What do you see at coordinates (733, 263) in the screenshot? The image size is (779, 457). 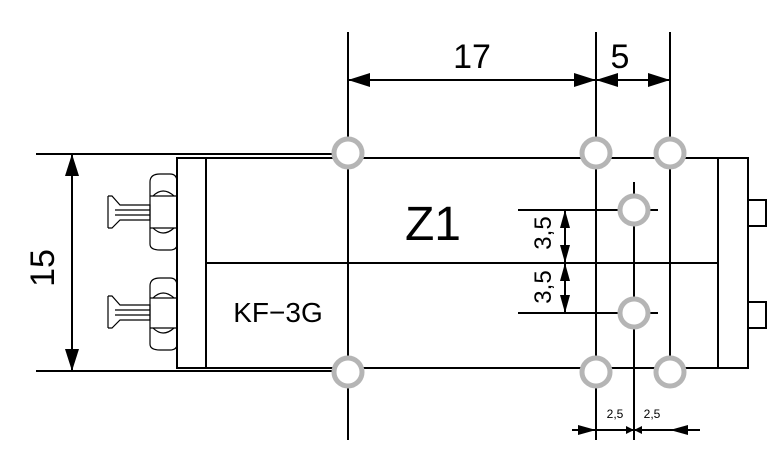 I see `right-end-cap` at bounding box center [733, 263].